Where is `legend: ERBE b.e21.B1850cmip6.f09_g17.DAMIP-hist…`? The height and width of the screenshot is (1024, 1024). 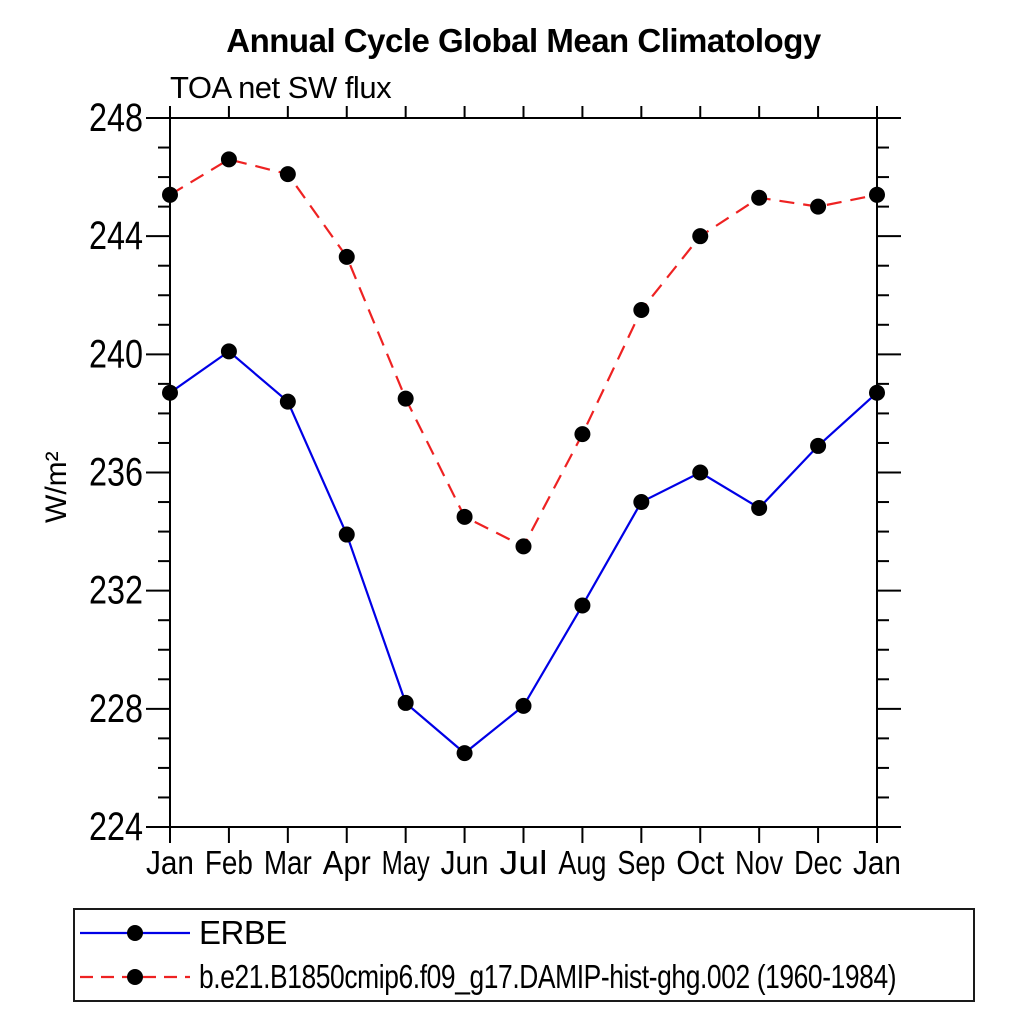
legend: ERBE b.e21.B1850cmip6.f09_g17.DAMIP-hist… is located at coordinates (524, 955).